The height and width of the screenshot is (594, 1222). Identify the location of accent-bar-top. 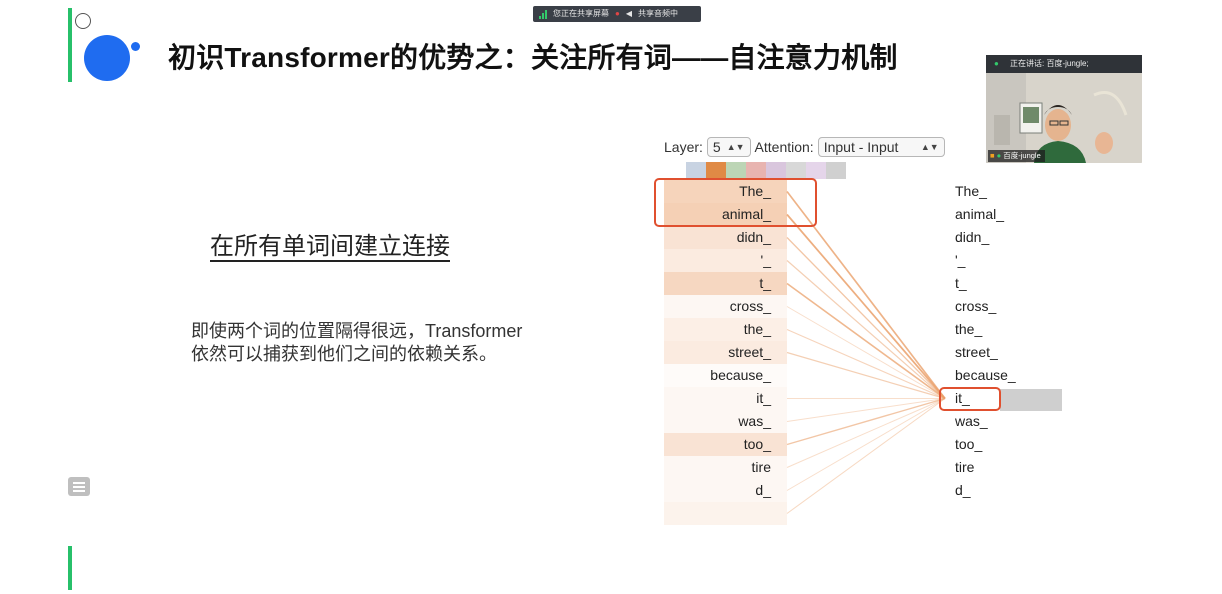
(70, 45).